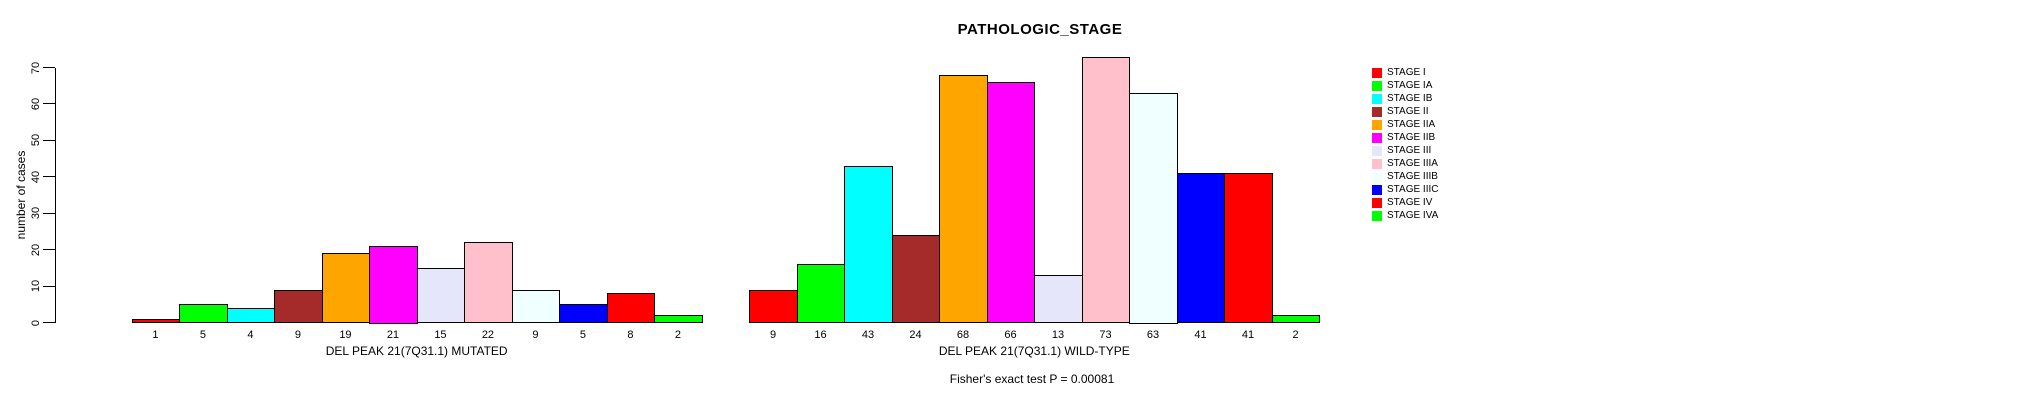 This screenshot has width=2040, height=400. I want to click on legend-label: STAGE IB, so click(1410, 98).